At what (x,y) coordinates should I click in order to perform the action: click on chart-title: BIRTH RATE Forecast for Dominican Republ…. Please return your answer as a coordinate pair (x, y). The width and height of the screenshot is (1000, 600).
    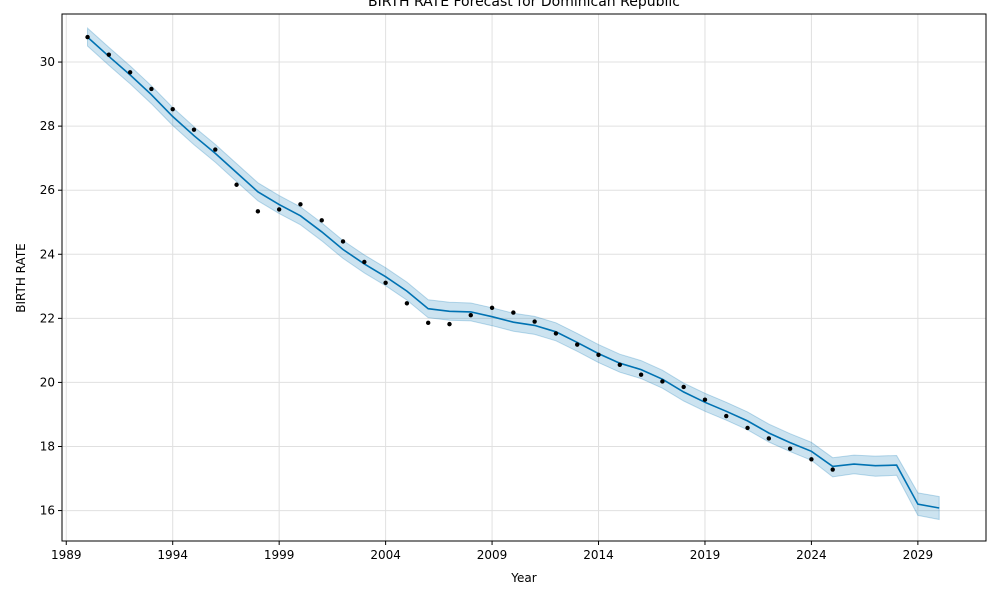
    Looking at the image, I should click on (524, 5).